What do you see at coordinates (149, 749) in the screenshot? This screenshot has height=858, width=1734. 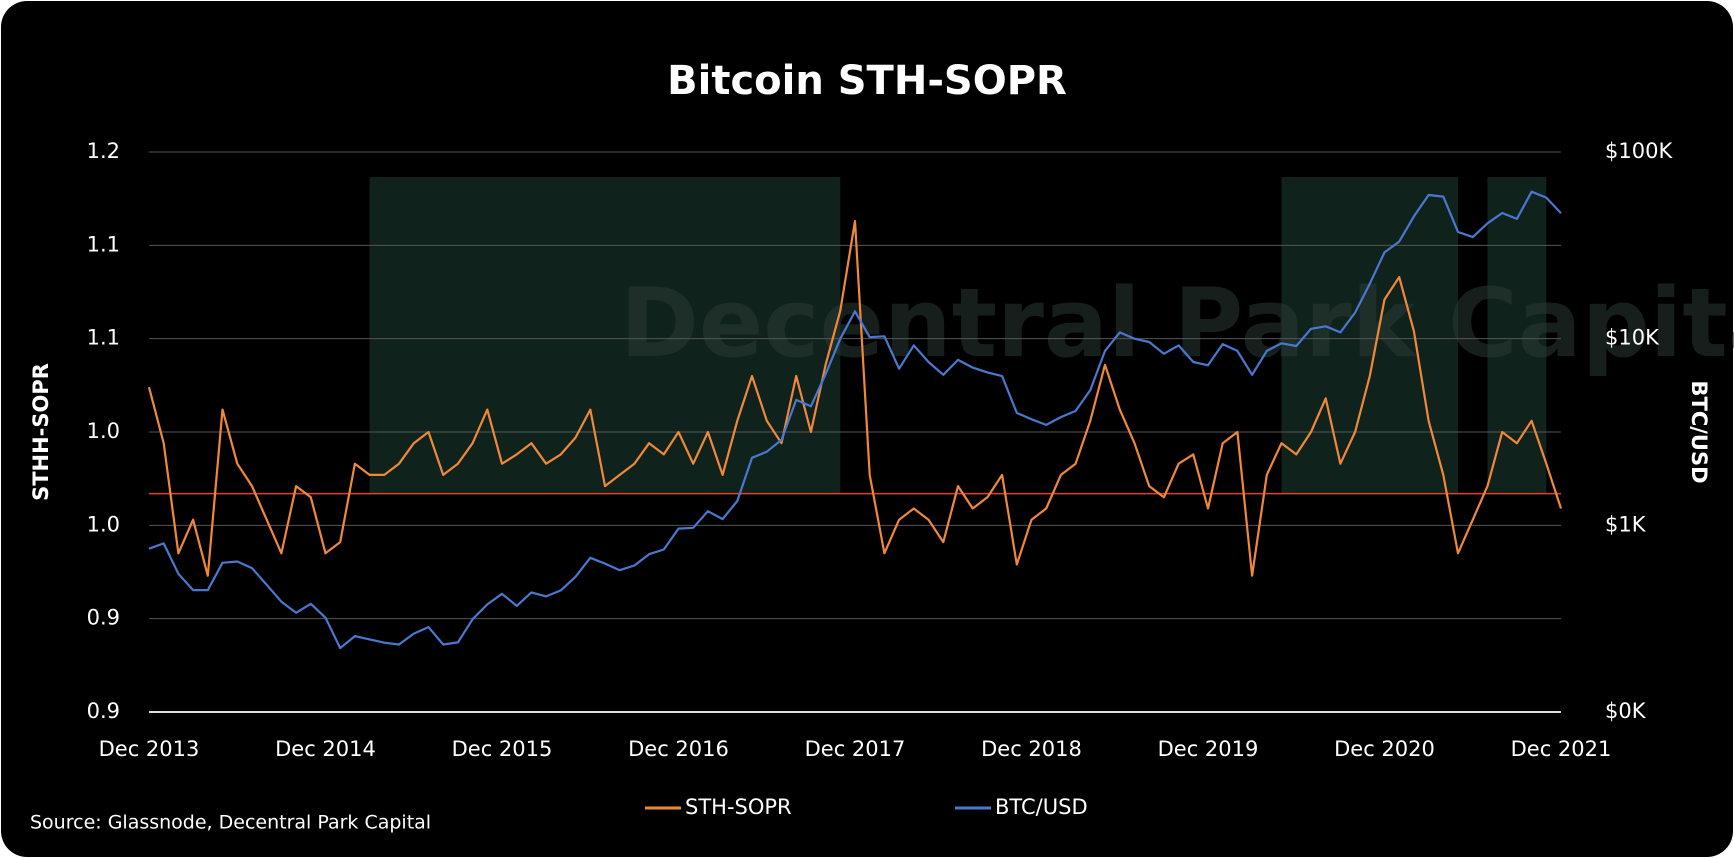 I see `x-tick-label: Dec 2013` at bounding box center [149, 749].